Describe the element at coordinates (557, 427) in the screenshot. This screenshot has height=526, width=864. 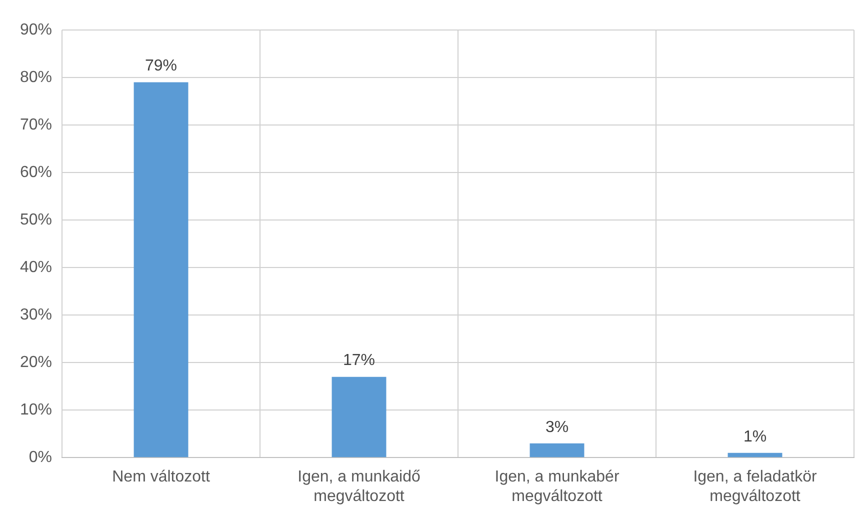
I see `data-label: 3%` at that location.